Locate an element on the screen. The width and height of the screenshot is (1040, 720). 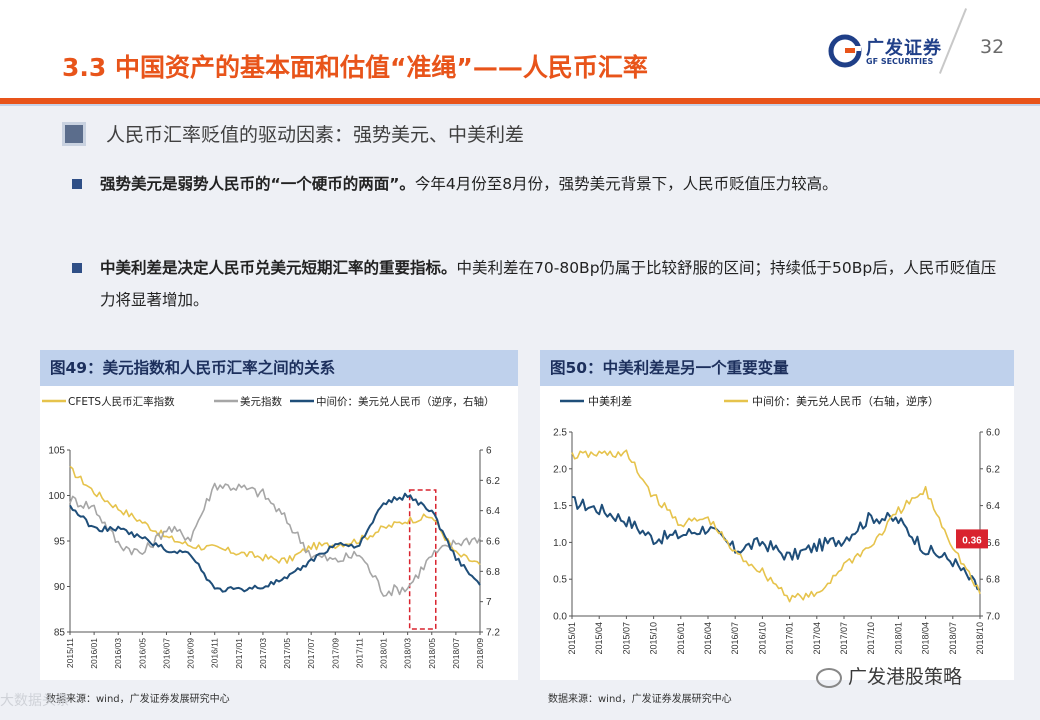
x-tick-label: 2016/04 is located at coordinates (708, 638).